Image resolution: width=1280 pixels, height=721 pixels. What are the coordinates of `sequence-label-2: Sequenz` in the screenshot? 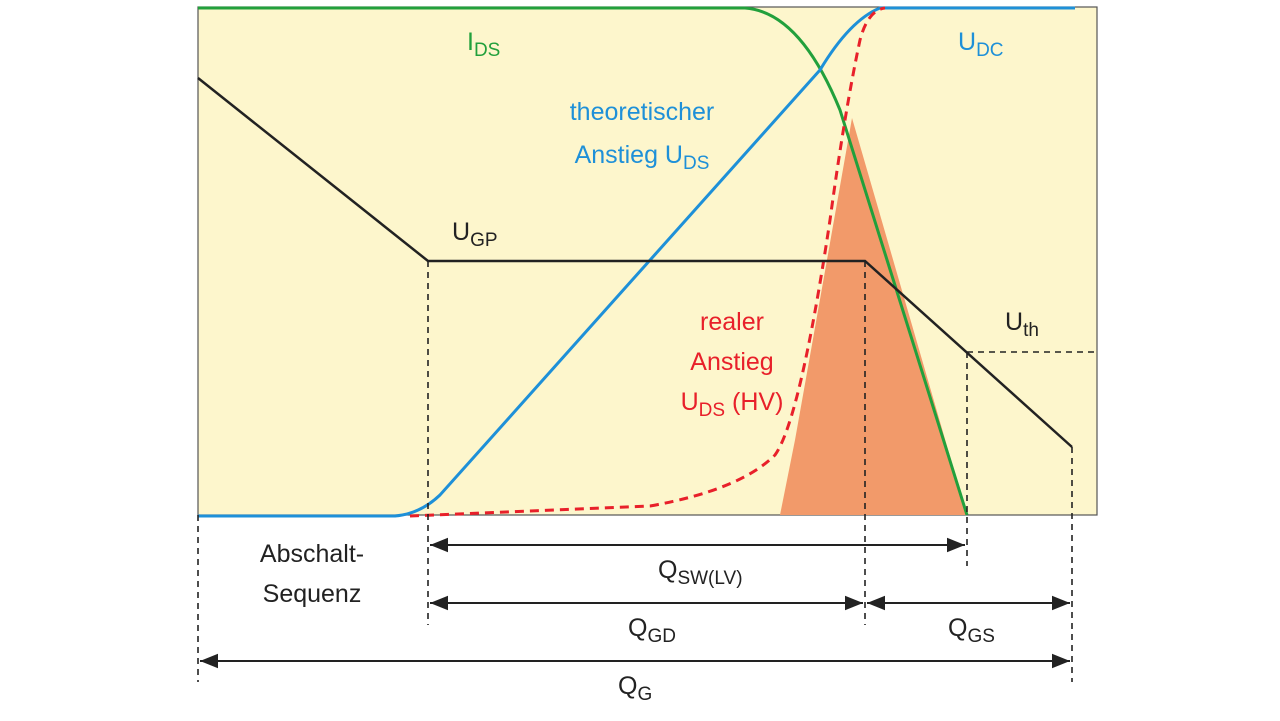 It's located at (312, 594).